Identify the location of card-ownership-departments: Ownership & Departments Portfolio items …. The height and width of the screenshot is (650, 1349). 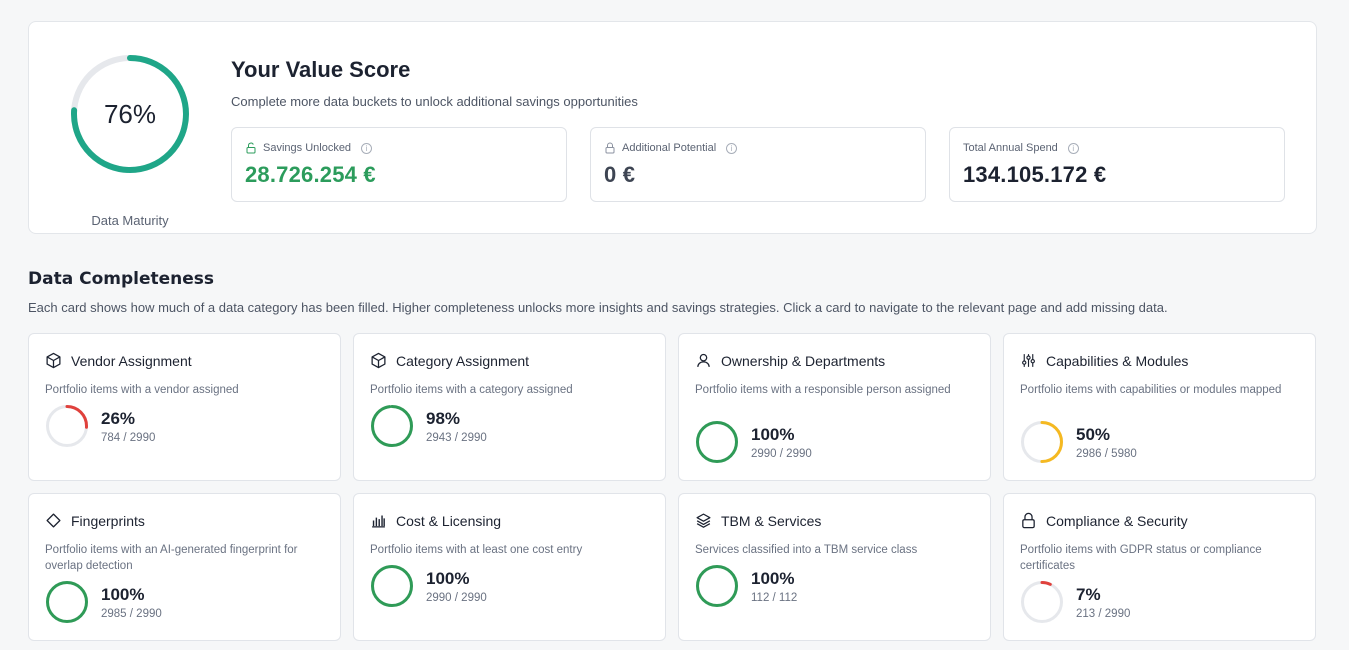
(834, 407).